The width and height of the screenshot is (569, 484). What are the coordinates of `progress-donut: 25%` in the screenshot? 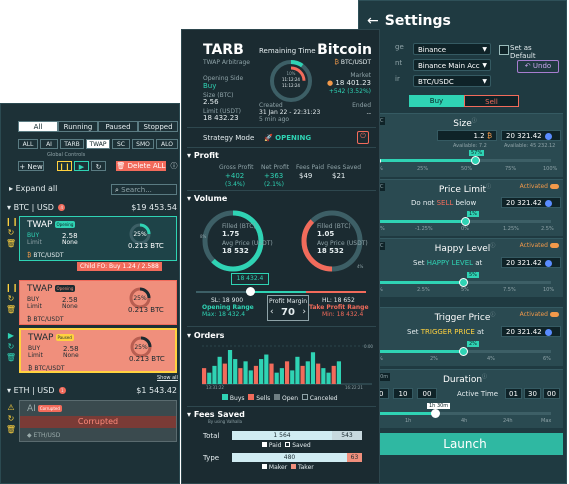 It's located at (141, 347).